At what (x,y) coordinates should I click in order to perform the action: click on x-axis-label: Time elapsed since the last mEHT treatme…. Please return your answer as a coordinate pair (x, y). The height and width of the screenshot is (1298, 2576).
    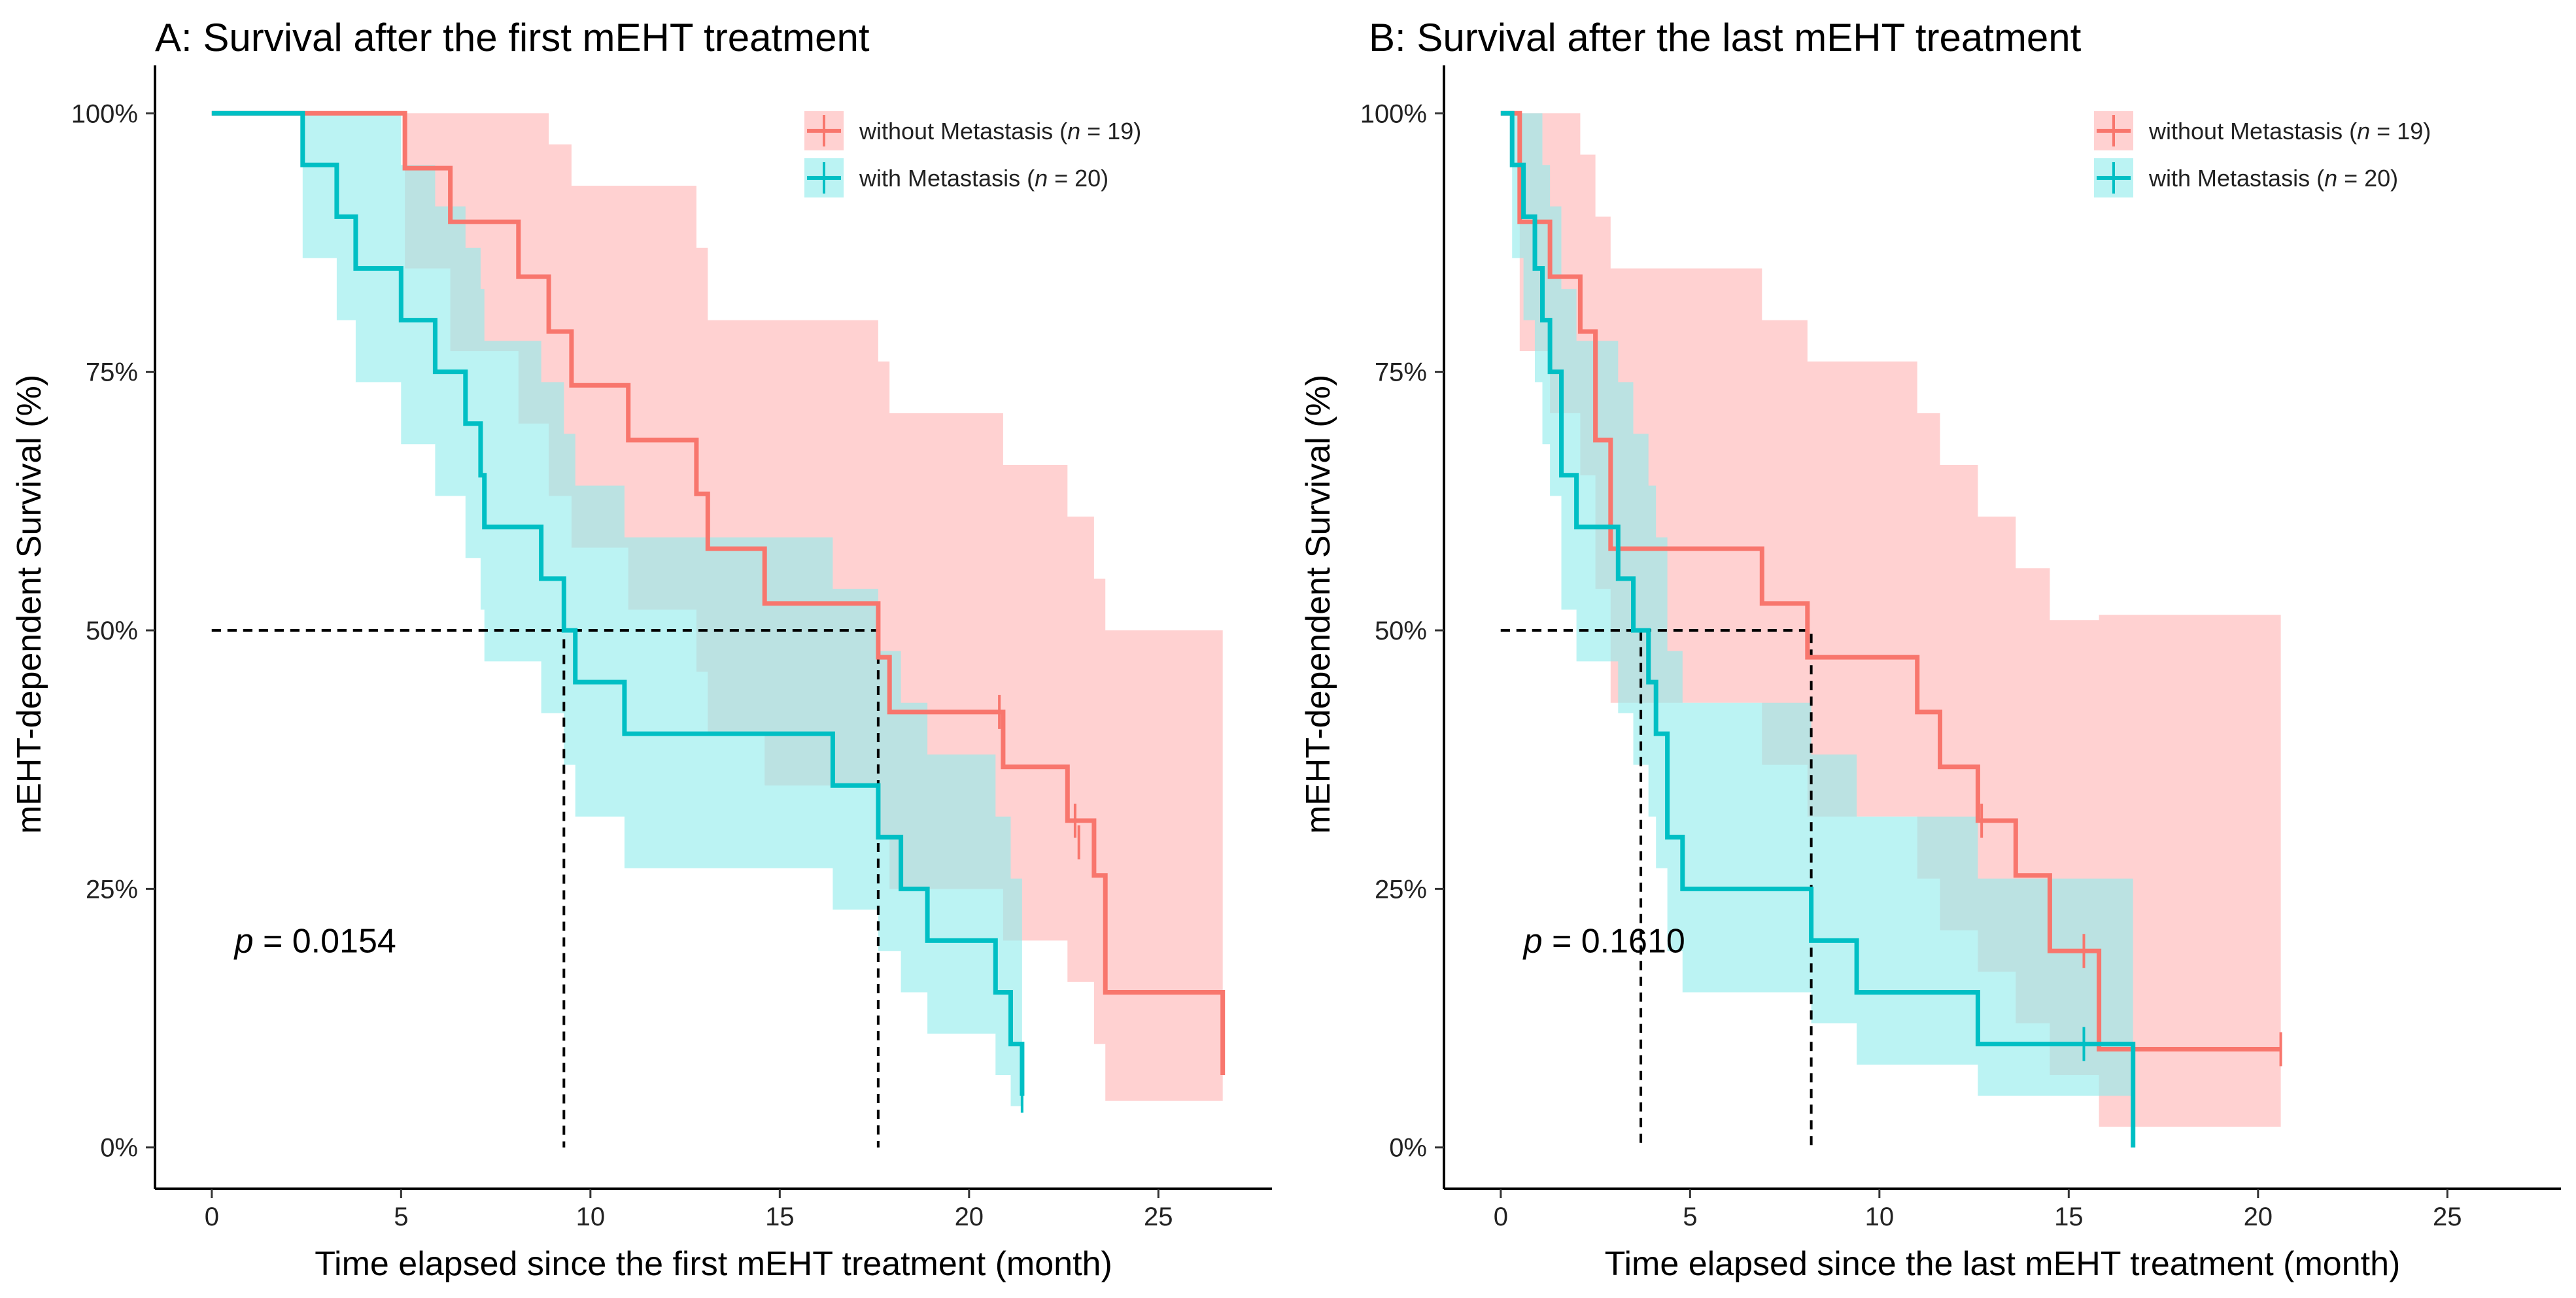
    Looking at the image, I should click on (2003, 1264).